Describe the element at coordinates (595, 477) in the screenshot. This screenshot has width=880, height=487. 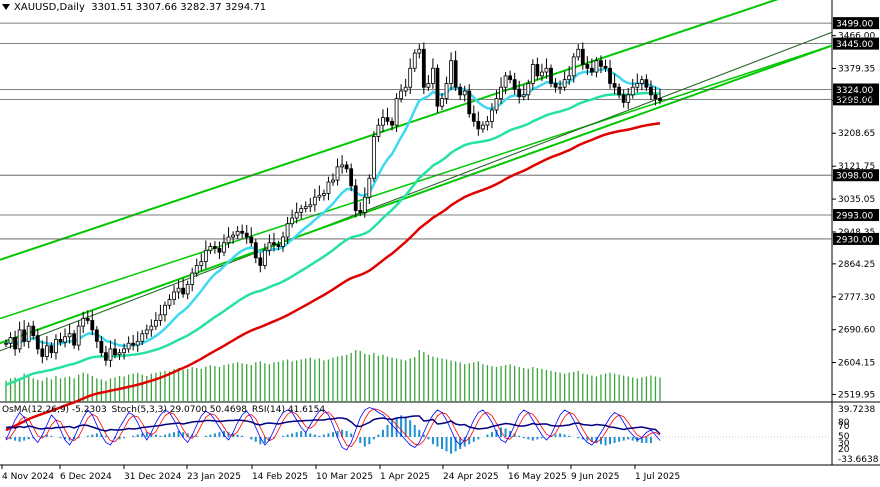
I see `time-tick-label: 9 Jun 2025` at that location.